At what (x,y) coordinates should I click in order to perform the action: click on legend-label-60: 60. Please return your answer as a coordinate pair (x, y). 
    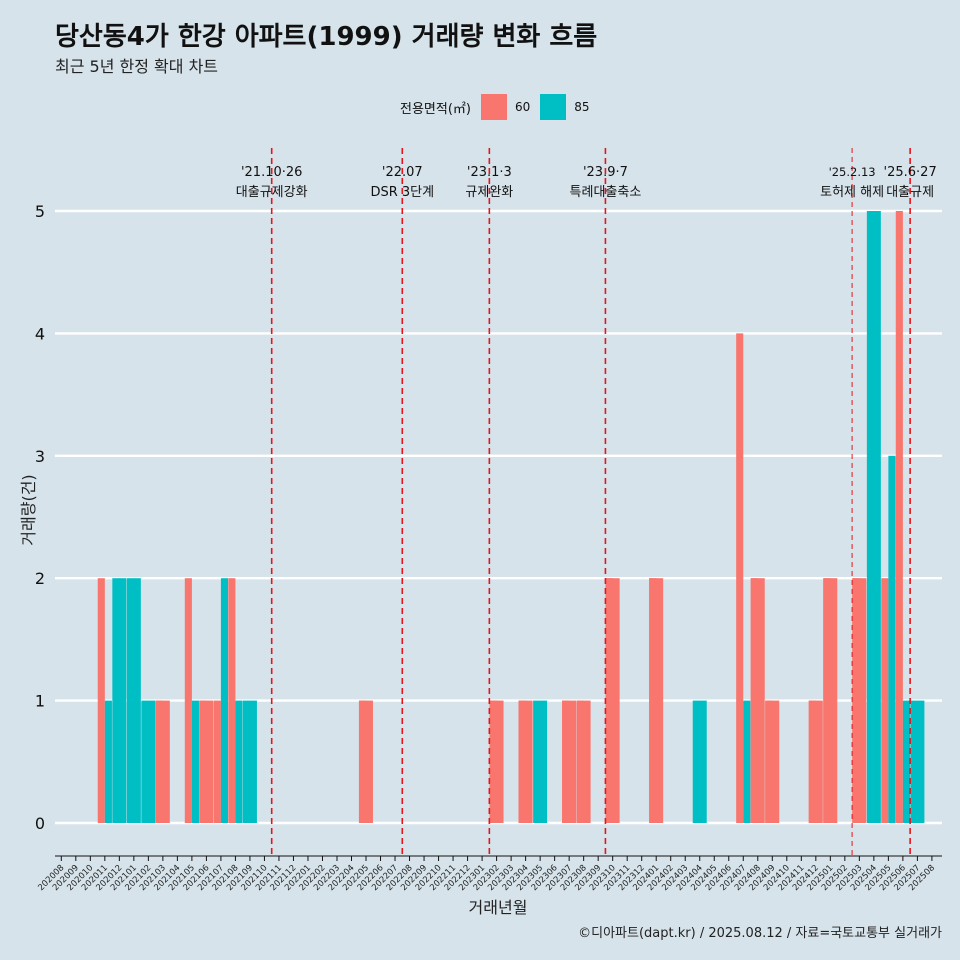
    Looking at the image, I should click on (522, 107).